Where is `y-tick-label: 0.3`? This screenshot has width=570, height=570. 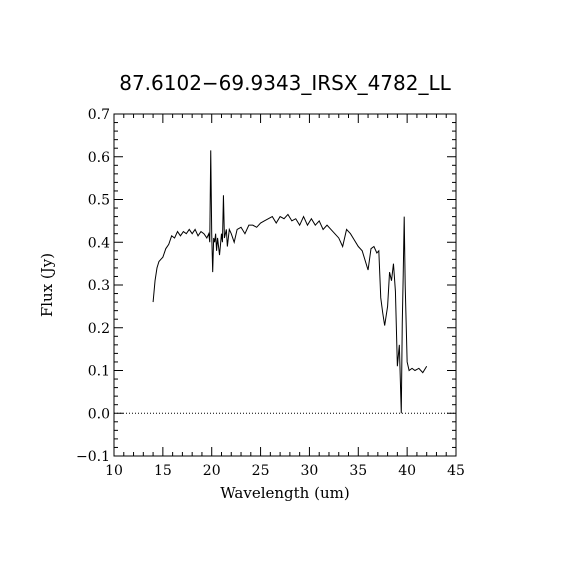 y-tick-label: 0.3 is located at coordinates (99, 286).